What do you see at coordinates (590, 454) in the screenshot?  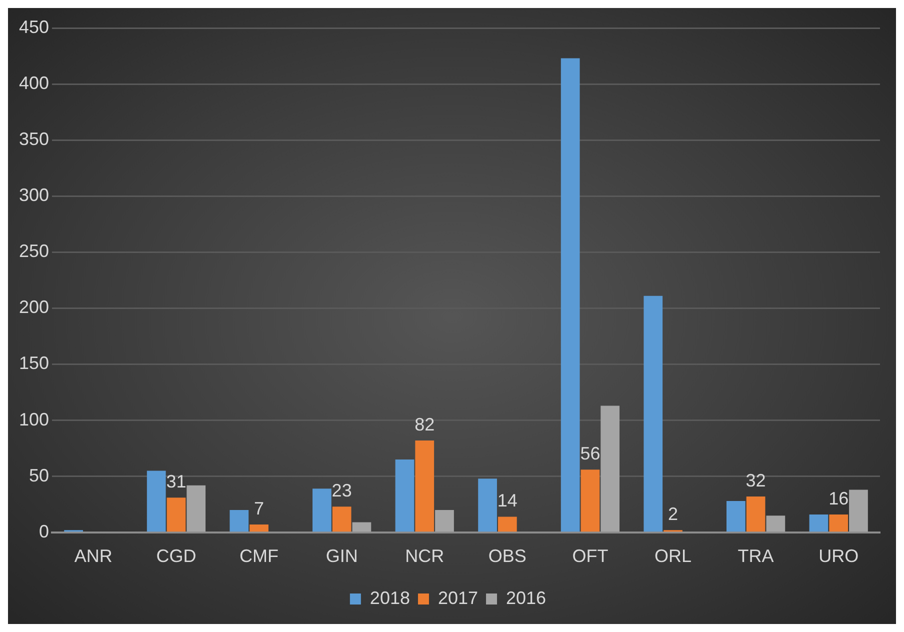 I see `data-label: 56` at bounding box center [590, 454].